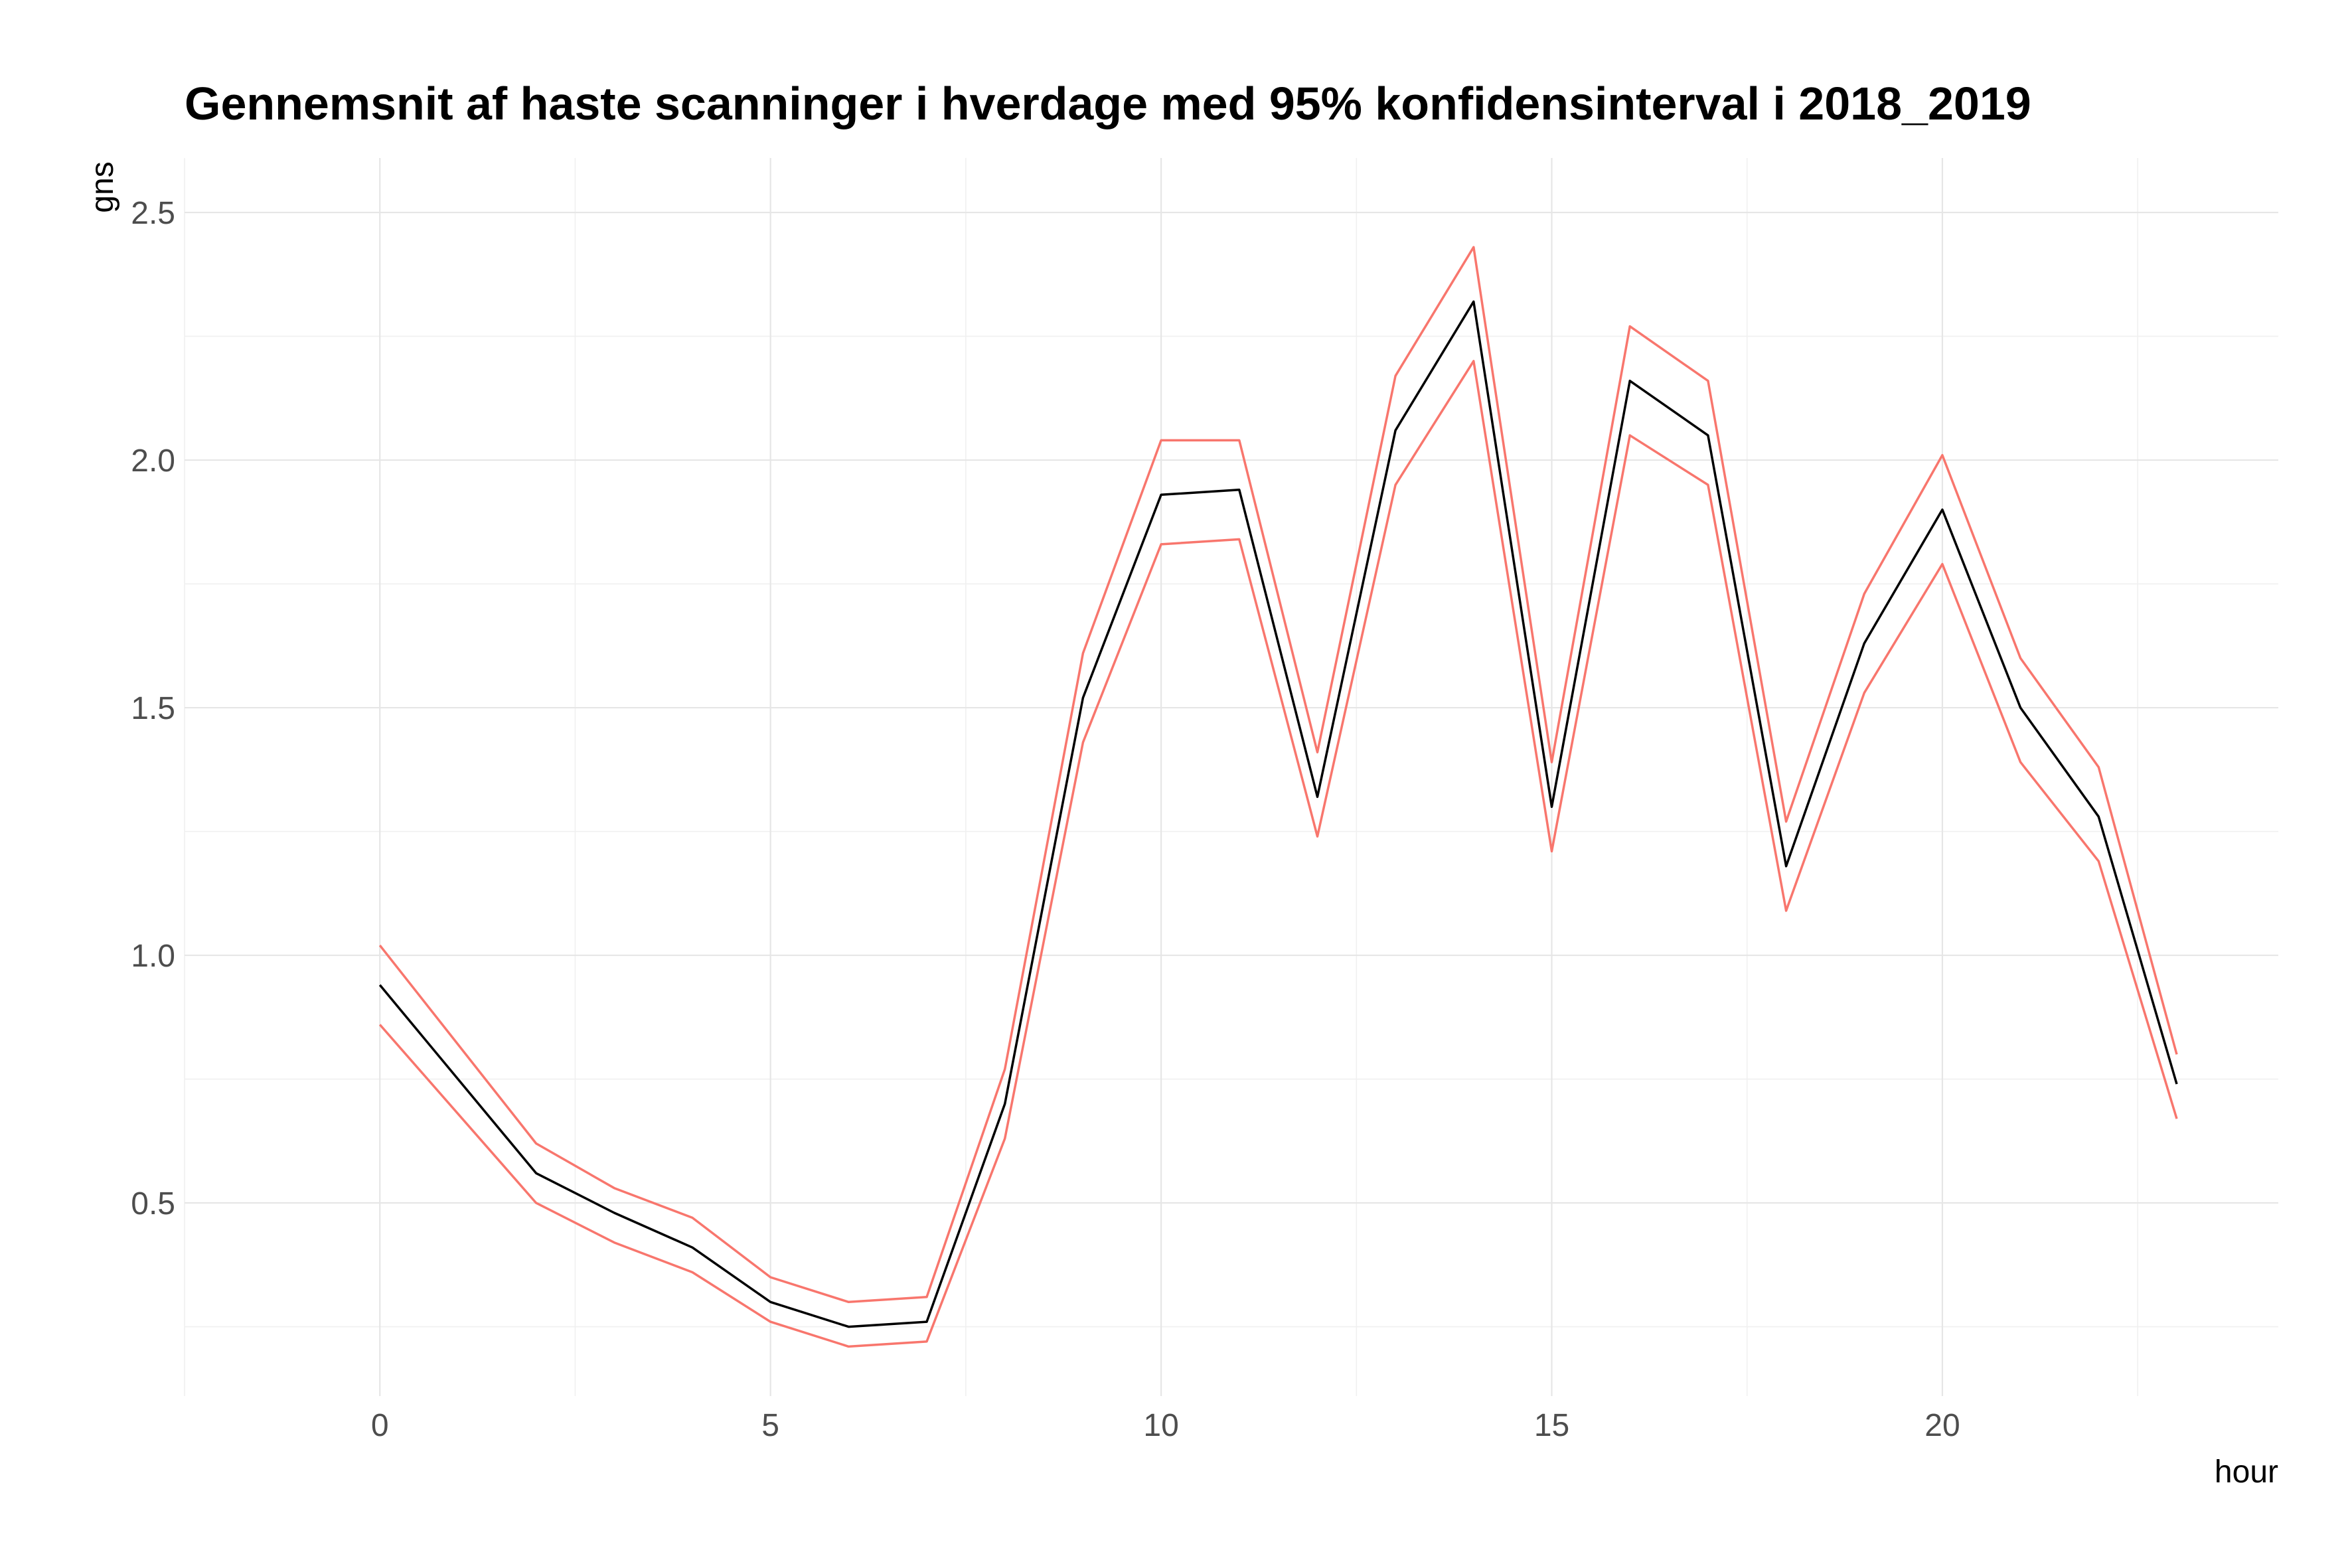 The height and width of the screenshot is (1568, 2352). What do you see at coordinates (770, 1425) in the screenshot?
I see `x-tick-label: 5` at bounding box center [770, 1425].